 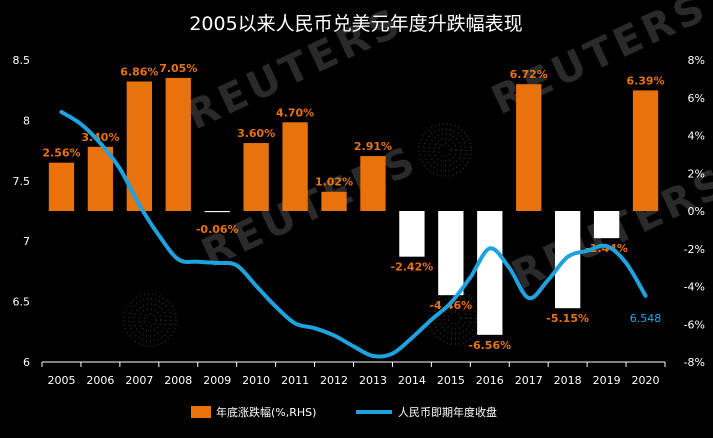 What do you see at coordinates (529, 147) in the screenshot?
I see `bar-2017` at bounding box center [529, 147].